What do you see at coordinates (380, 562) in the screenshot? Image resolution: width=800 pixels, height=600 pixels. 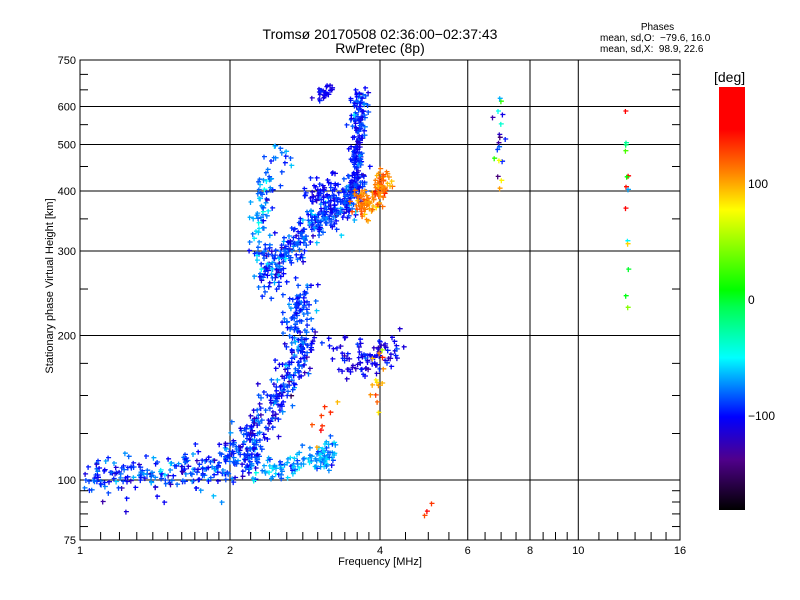 I see `x-axis-label: Frequency [MHz]` at bounding box center [380, 562].